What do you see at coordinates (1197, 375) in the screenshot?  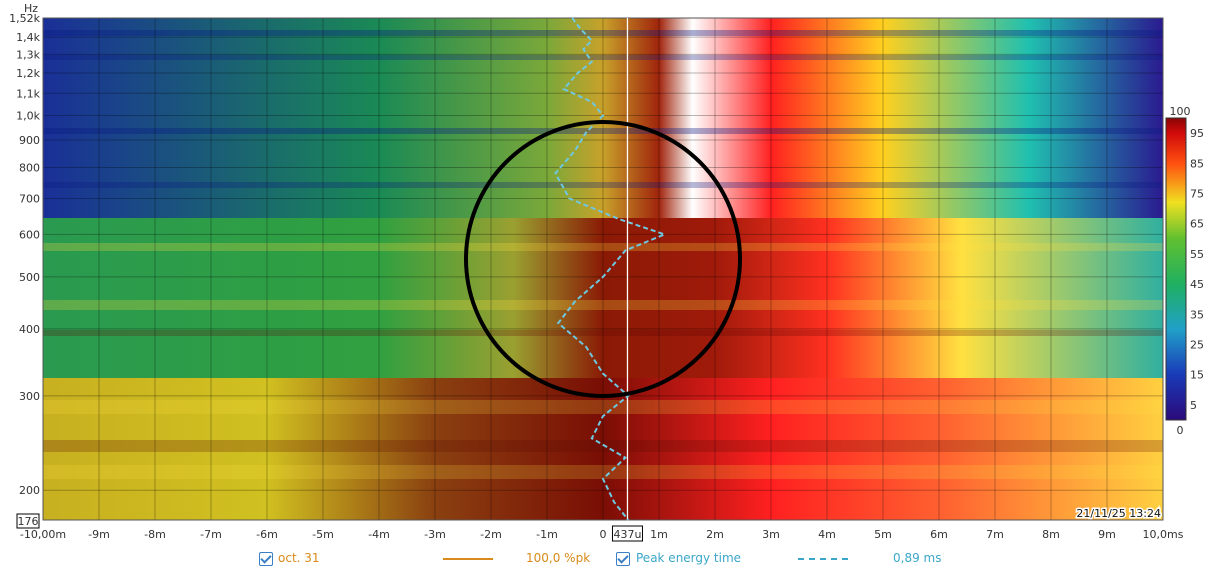 I see `colorbar-tick-label: 15` at bounding box center [1197, 375].